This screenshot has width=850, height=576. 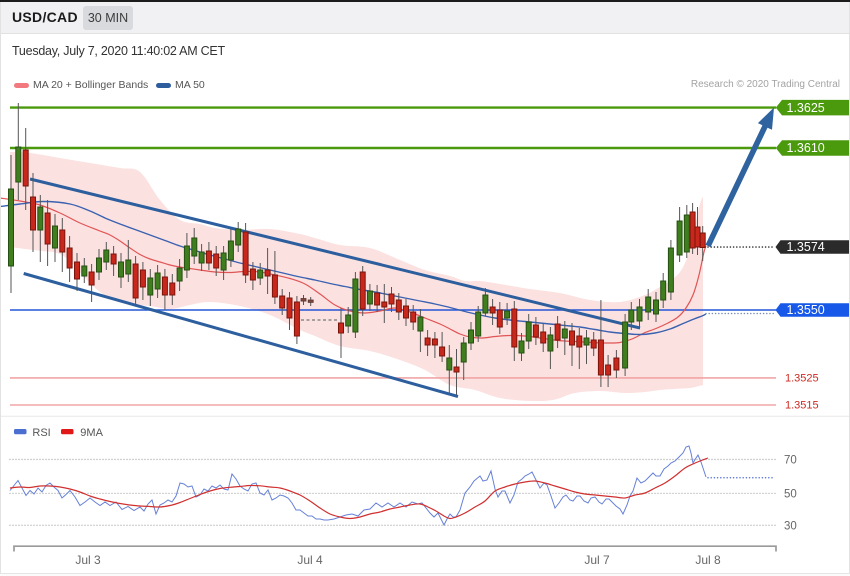 I want to click on svg-text: 1.3525, so click(x=802, y=379).